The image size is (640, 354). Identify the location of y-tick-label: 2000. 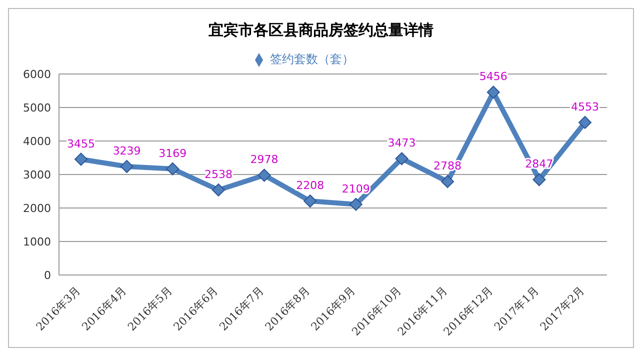
(37, 208).